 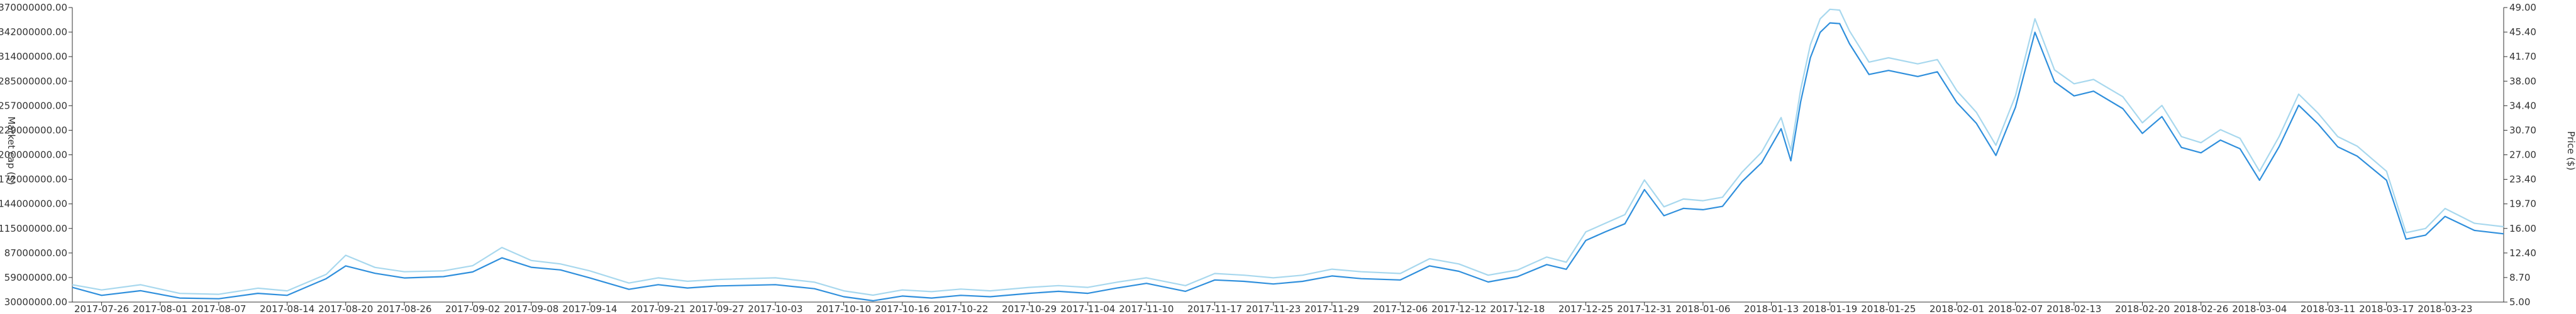 What do you see at coordinates (775, 309) in the screenshot?
I see `x-tick-label: 2017-10-03` at bounding box center [775, 309].